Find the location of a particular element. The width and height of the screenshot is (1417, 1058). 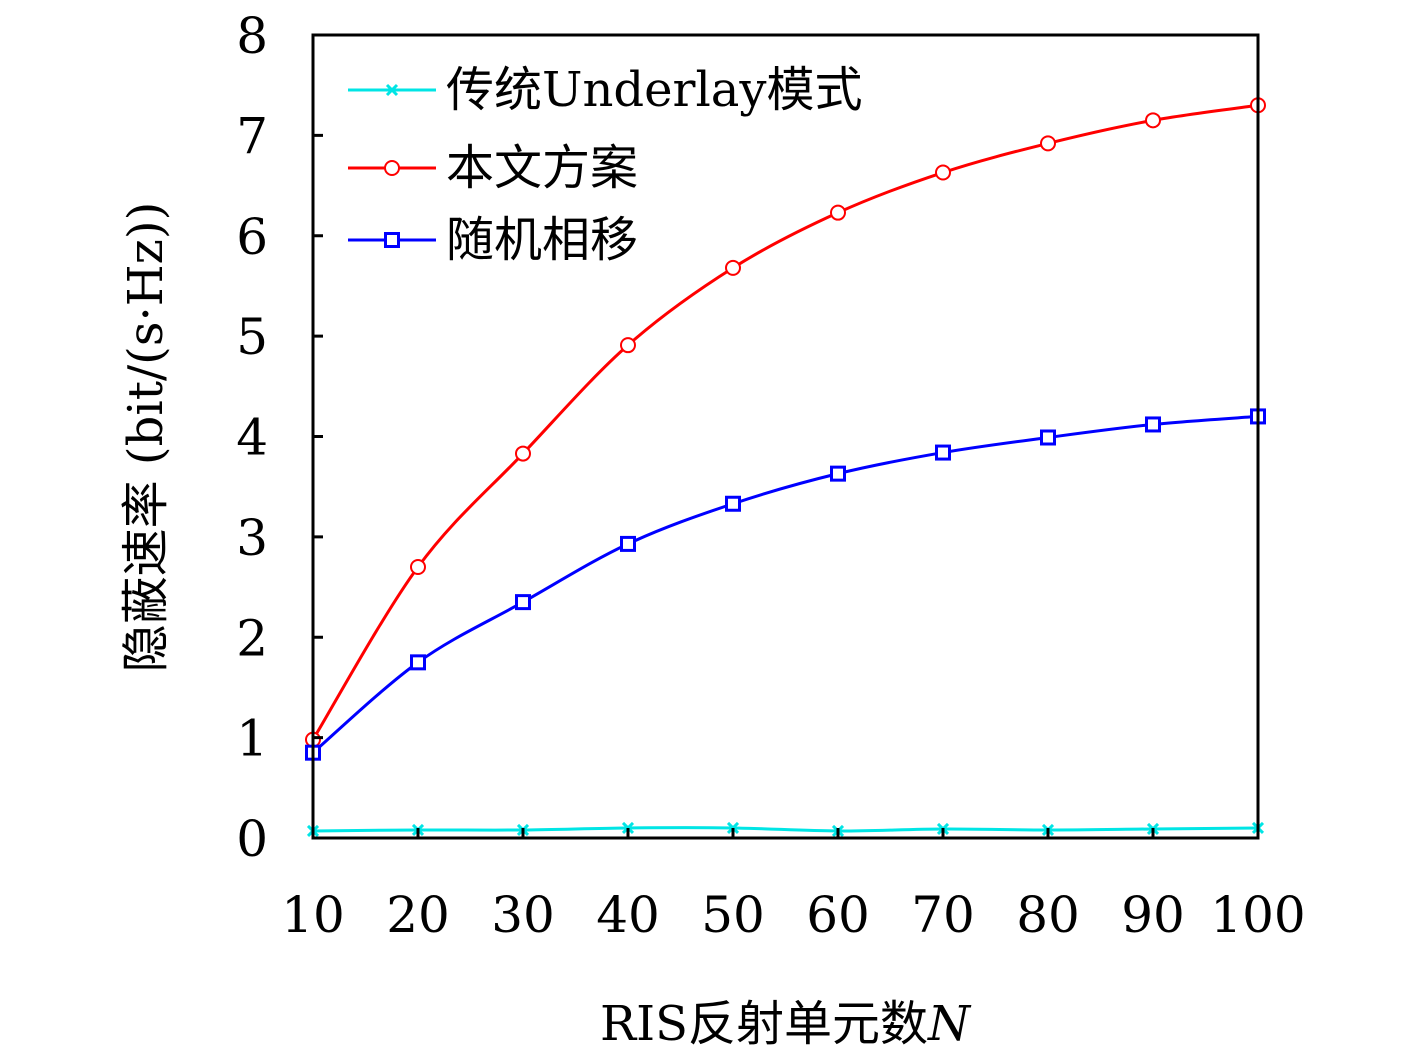

x-tick-label: 100 is located at coordinates (1257, 915).